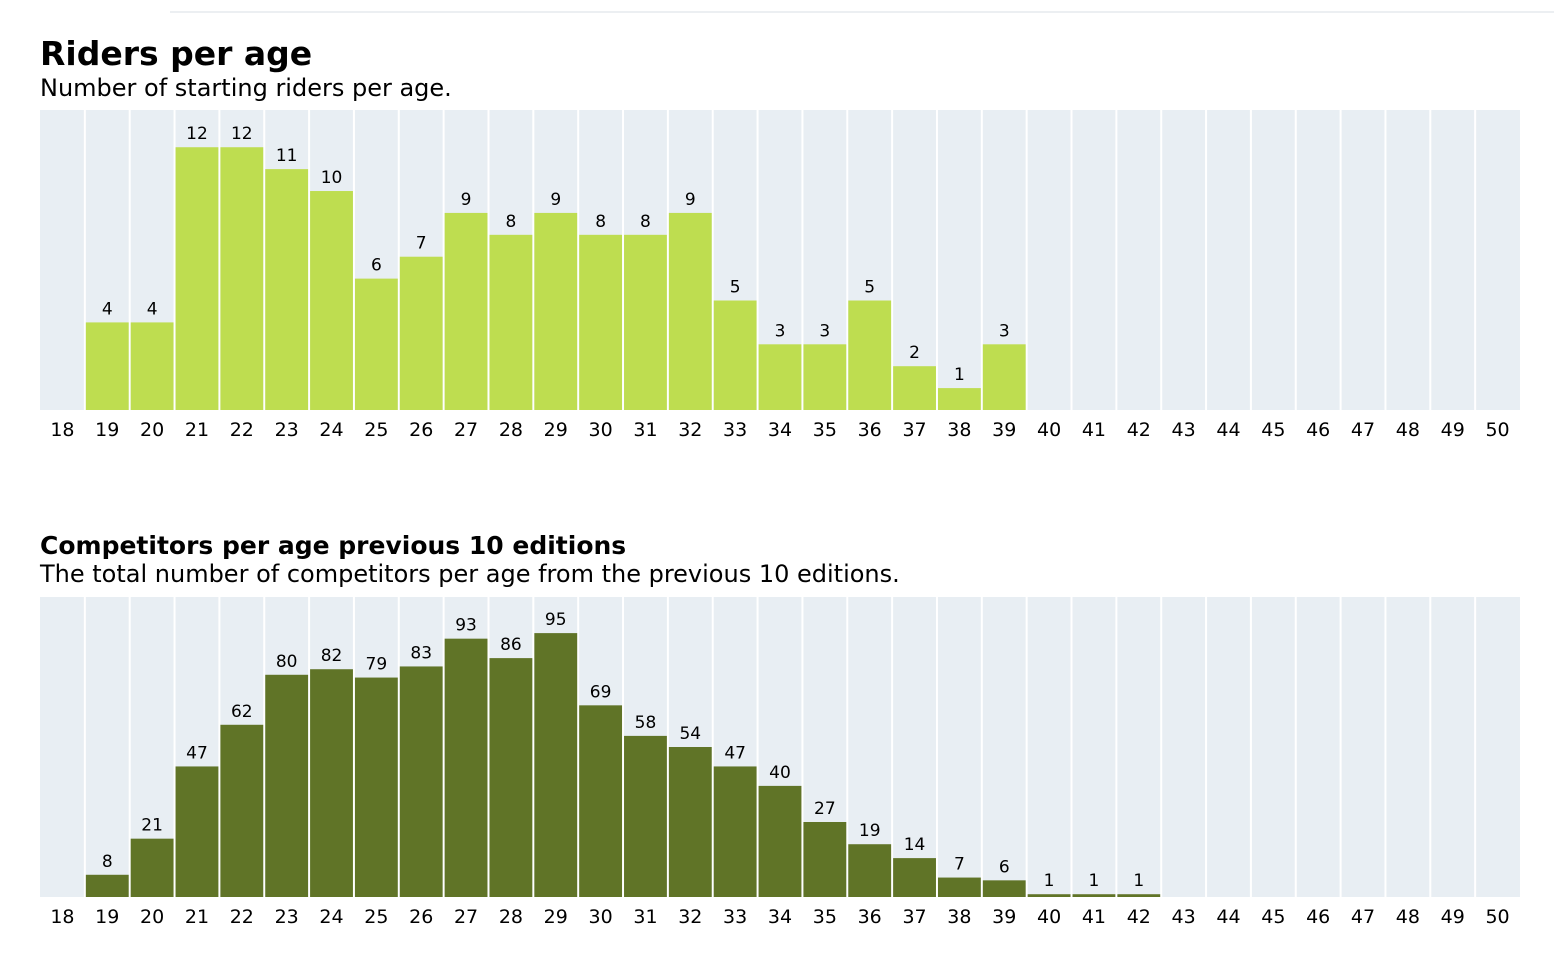  I want to click on top-divider, so click(862, 12).